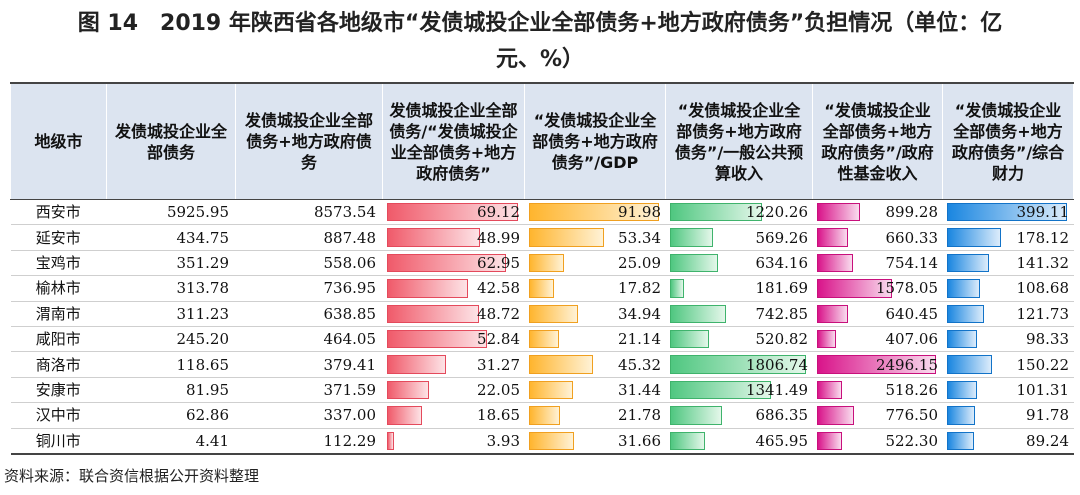 The width and height of the screenshot is (1080, 495). What do you see at coordinates (639, 389) in the screenshot?
I see `cell-value: 31.44` at bounding box center [639, 389].